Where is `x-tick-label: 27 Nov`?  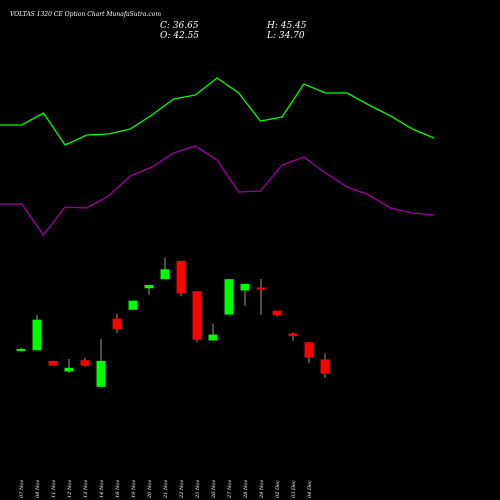 x-tick-label: 27 Nov is located at coordinates (230, 489).